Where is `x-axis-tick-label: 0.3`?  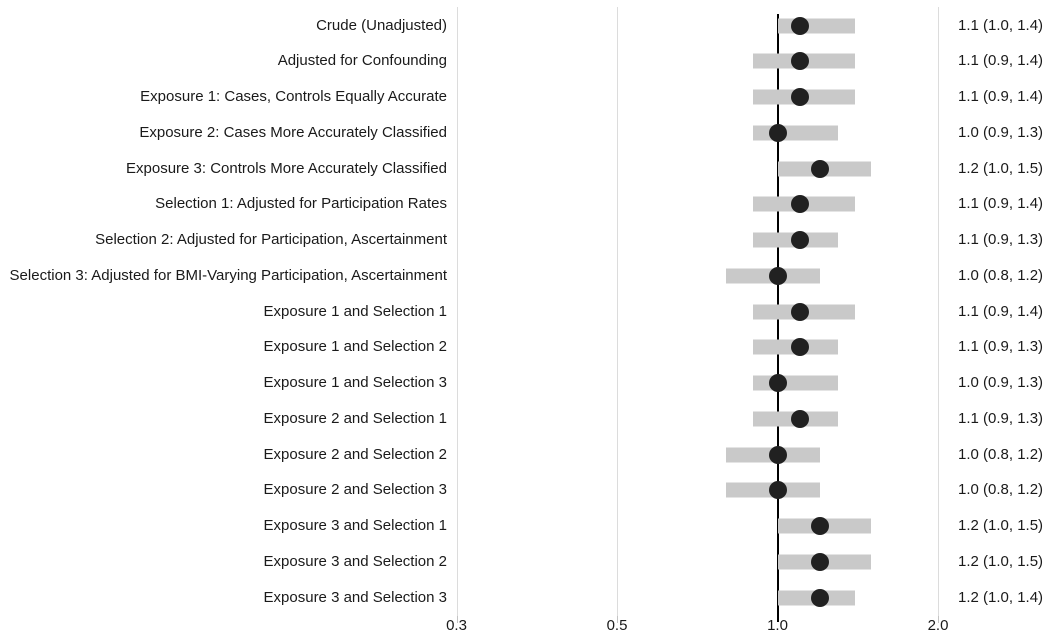
x-axis-tick-label: 0.3 is located at coordinates (456, 625).